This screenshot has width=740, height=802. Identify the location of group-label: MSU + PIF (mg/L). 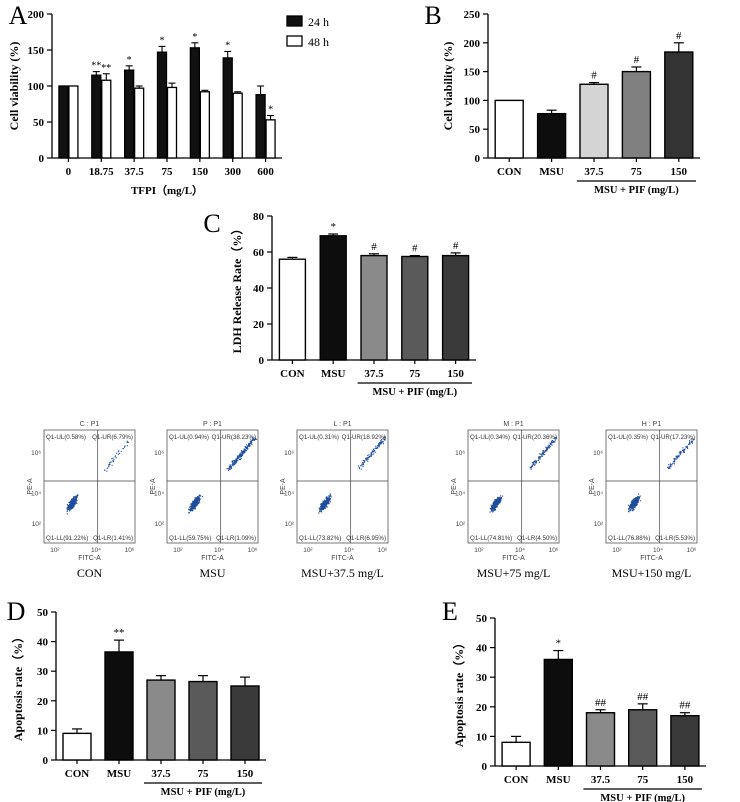
(642, 797).